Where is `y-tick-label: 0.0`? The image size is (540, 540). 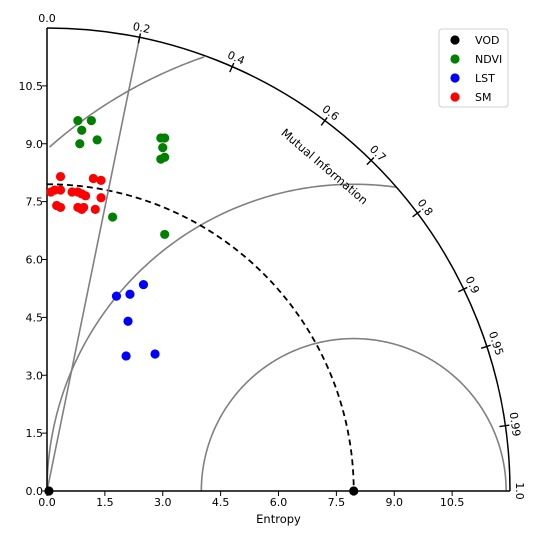 y-tick-label: 0.0 is located at coordinates (35, 491).